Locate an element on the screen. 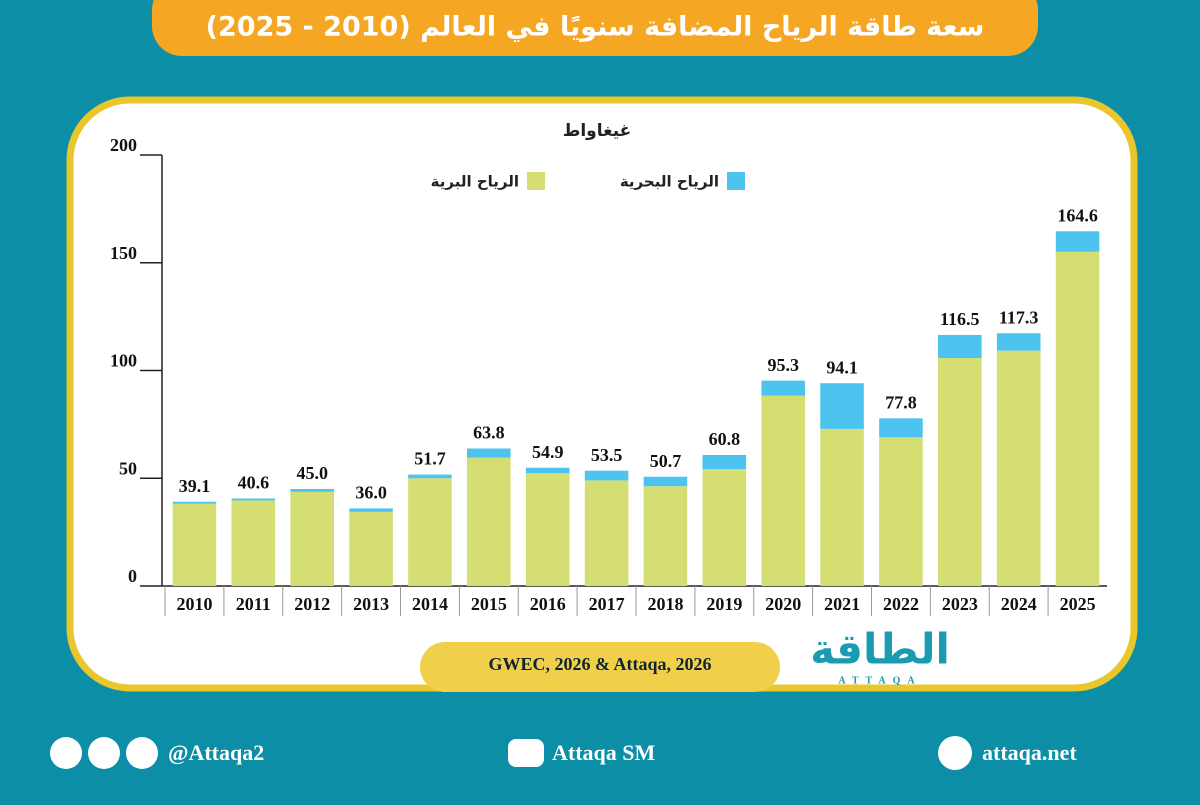  footer: @Attaqa2 Attaqa SM attaqa.net is located at coordinates (563, 753).